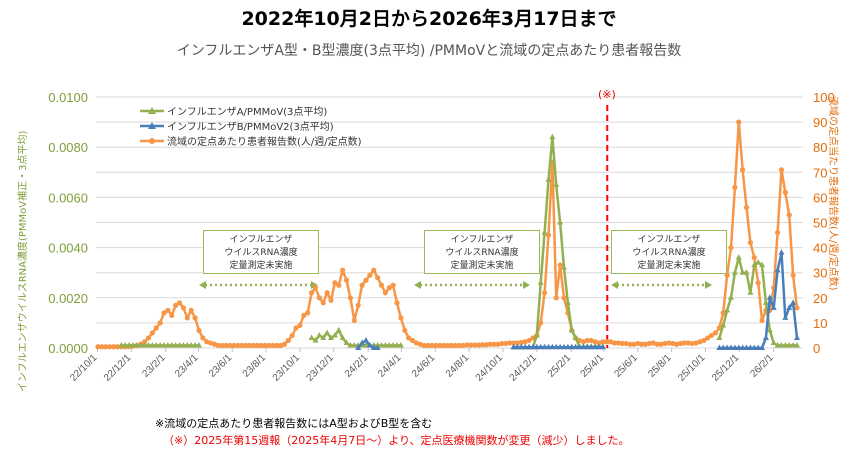 Image resolution: width=858 pixels, height=453 pixels. I want to click on x-tick-label: 24/2/1, so click(357, 366).